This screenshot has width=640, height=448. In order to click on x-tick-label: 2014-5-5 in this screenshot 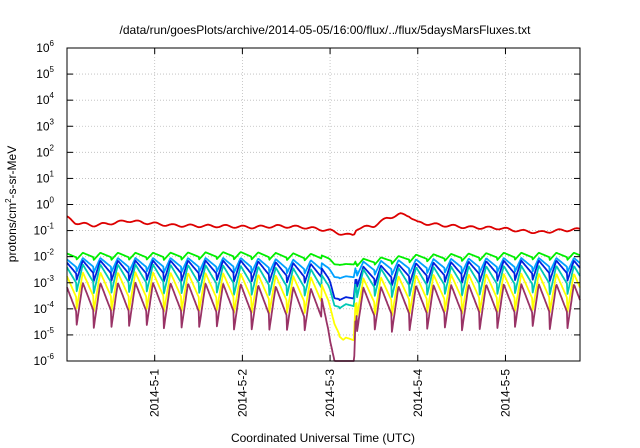, I will do `click(505, 393)`.